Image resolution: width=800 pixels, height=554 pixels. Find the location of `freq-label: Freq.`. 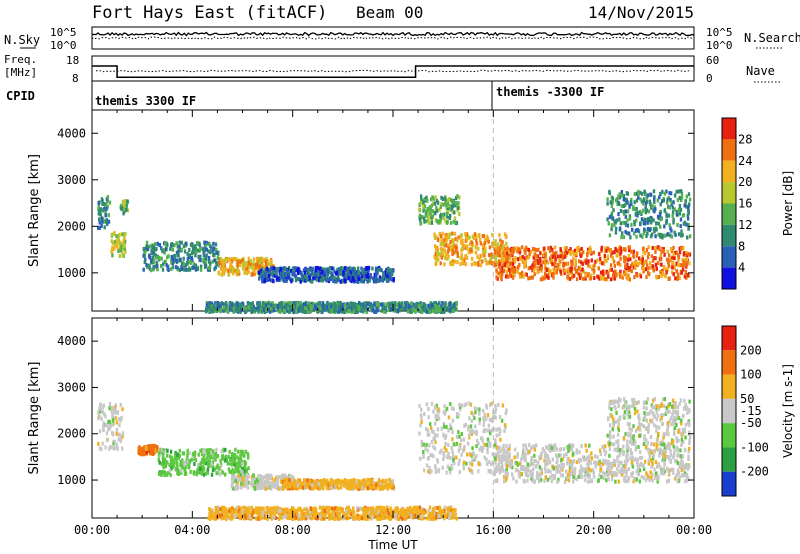

freq-label: Freq. is located at coordinates (20, 59).